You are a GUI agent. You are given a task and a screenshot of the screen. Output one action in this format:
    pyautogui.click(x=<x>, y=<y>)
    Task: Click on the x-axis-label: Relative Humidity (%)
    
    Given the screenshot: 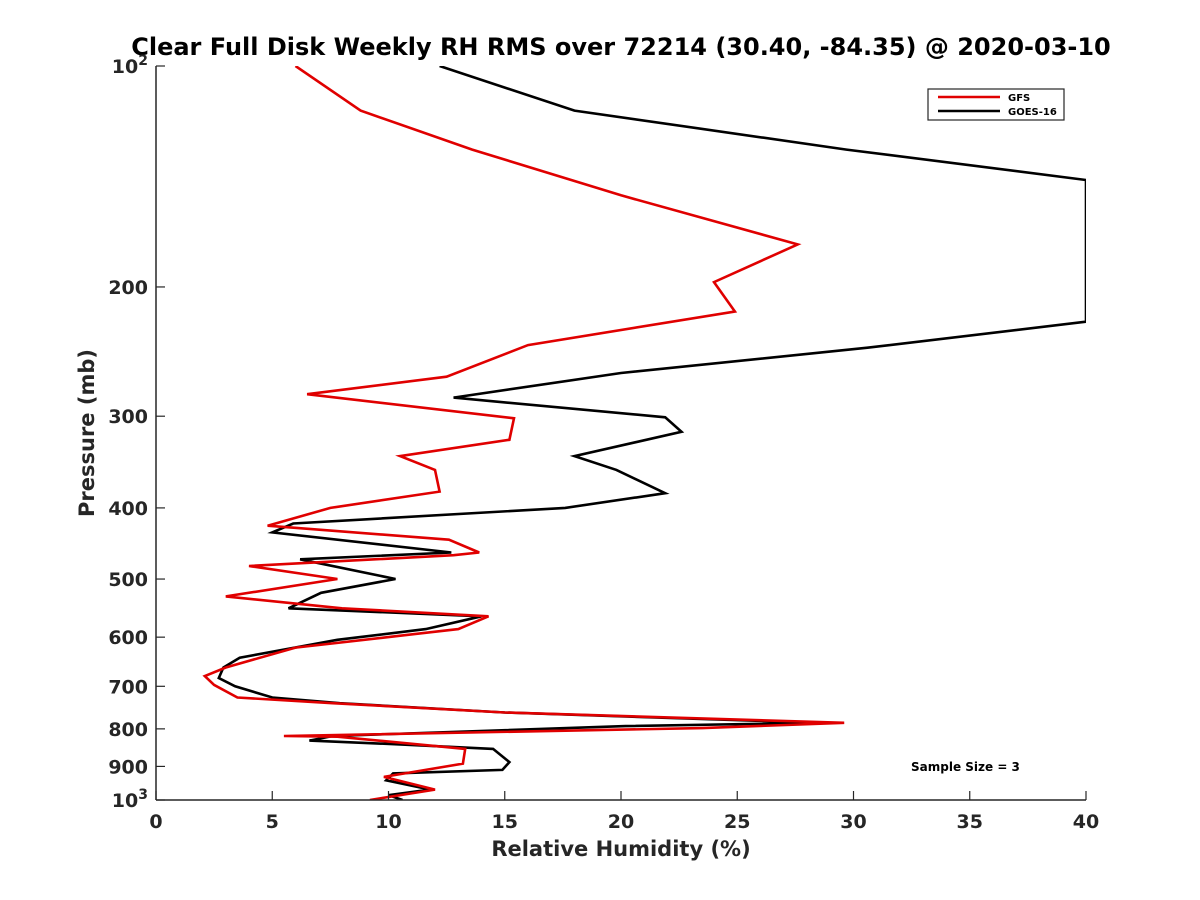 What is the action you would take?
    pyautogui.click(x=620, y=849)
    